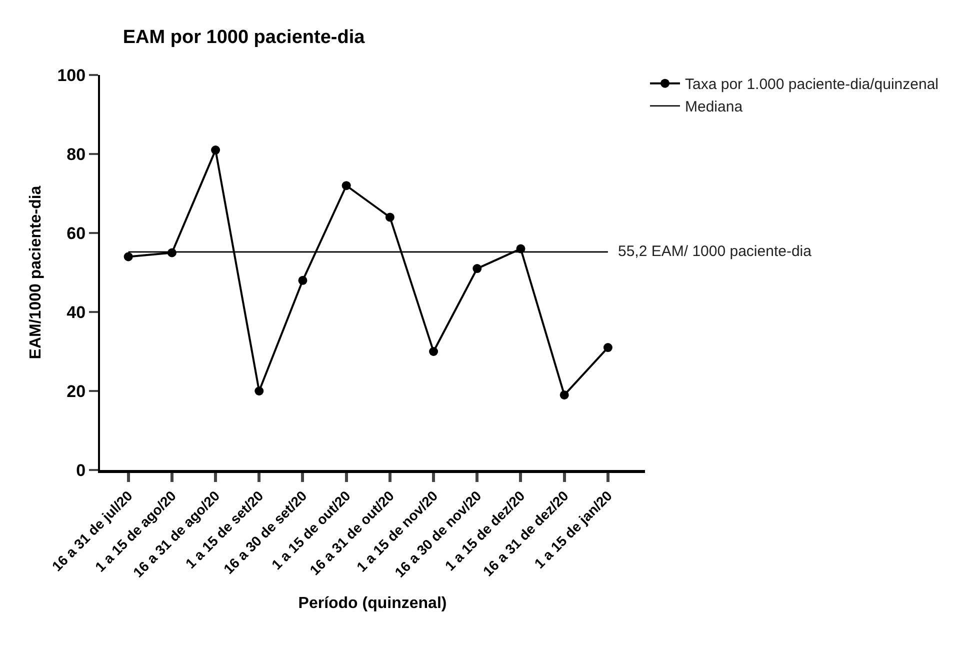 Image resolution: width=956 pixels, height=660 pixels. What do you see at coordinates (76, 233) in the screenshot?
I see `y-tick-label: 60` at bounding box center [76, 233].